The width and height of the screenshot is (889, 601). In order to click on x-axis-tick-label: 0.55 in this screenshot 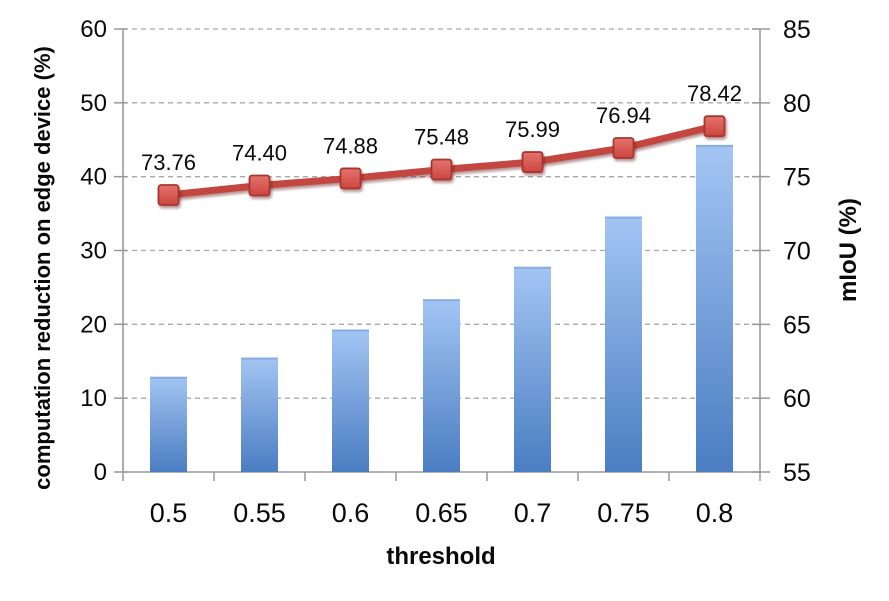, I will do `click(259, 513)`.